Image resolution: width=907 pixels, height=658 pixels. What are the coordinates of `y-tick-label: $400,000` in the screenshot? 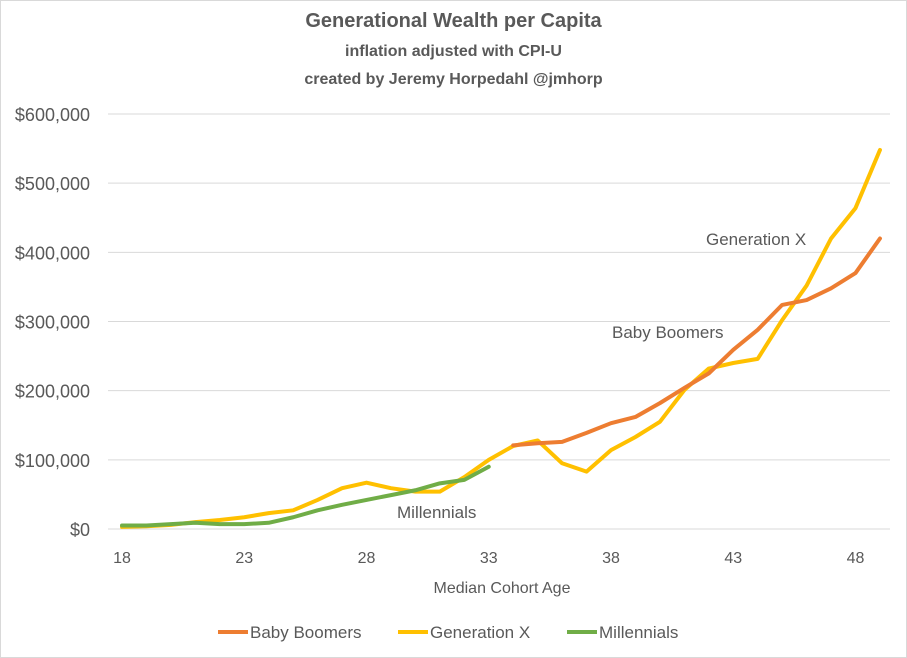 It's located at (52, 253).